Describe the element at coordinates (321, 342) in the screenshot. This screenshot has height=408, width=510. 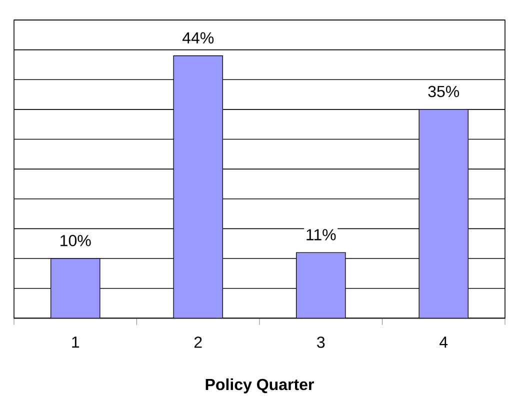
I see `x-tick-label: 3` at that location.